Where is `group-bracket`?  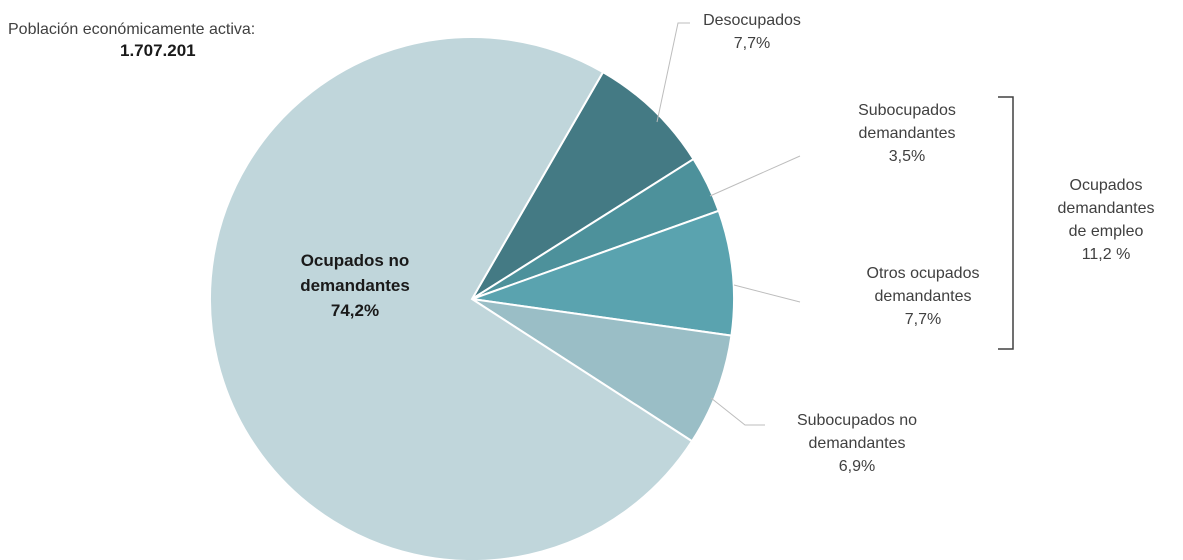
group-bracket is located at coordinates (1006, 223).